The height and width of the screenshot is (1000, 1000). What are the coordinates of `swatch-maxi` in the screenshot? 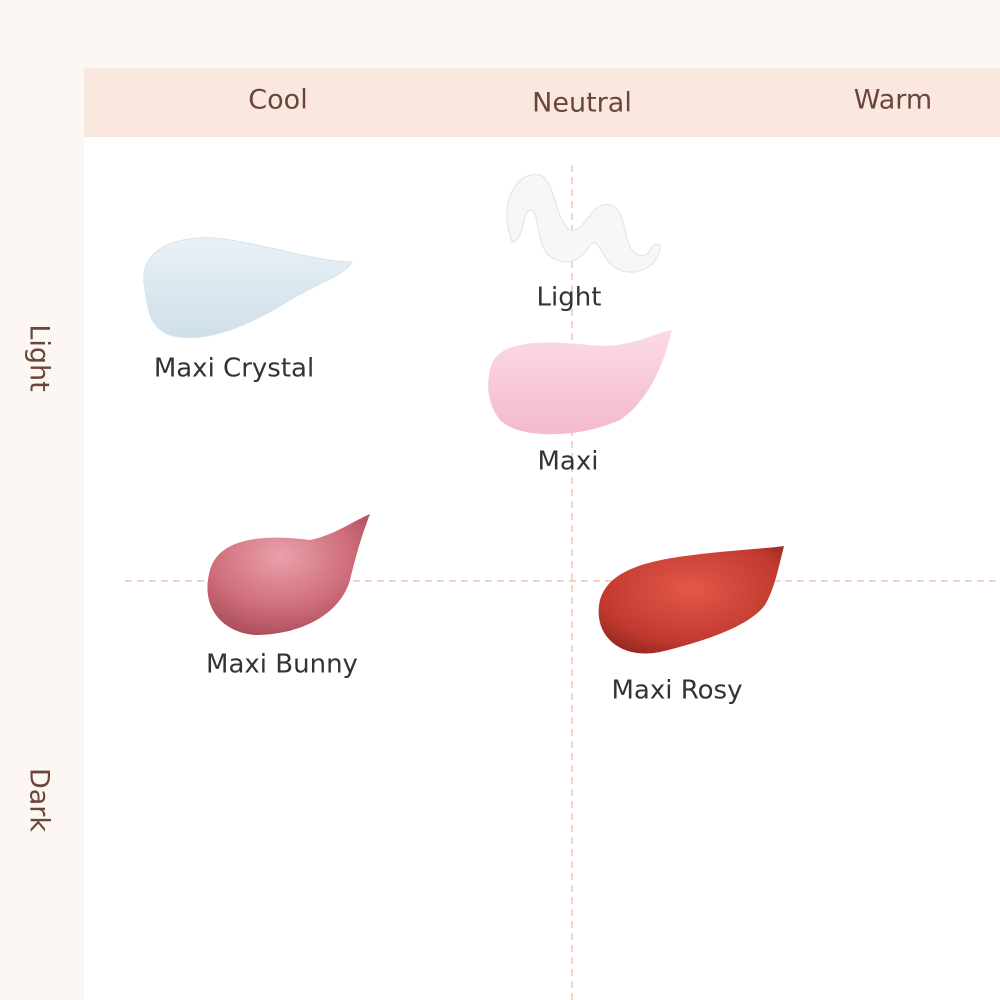 It's located at (580, 382).